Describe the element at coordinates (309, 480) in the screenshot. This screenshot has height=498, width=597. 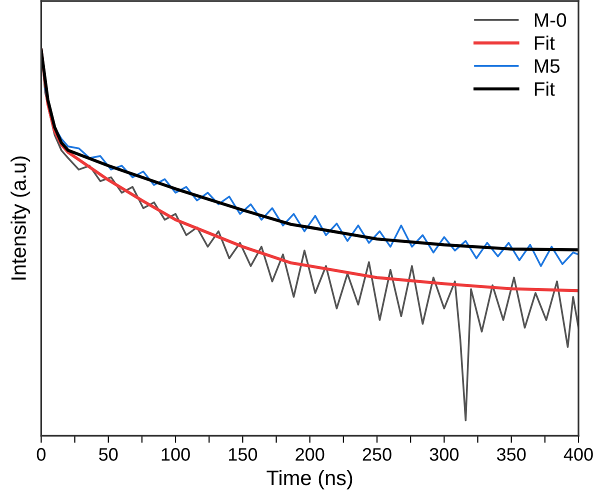
I see `x-axis-title: Time (ns)` at that location.